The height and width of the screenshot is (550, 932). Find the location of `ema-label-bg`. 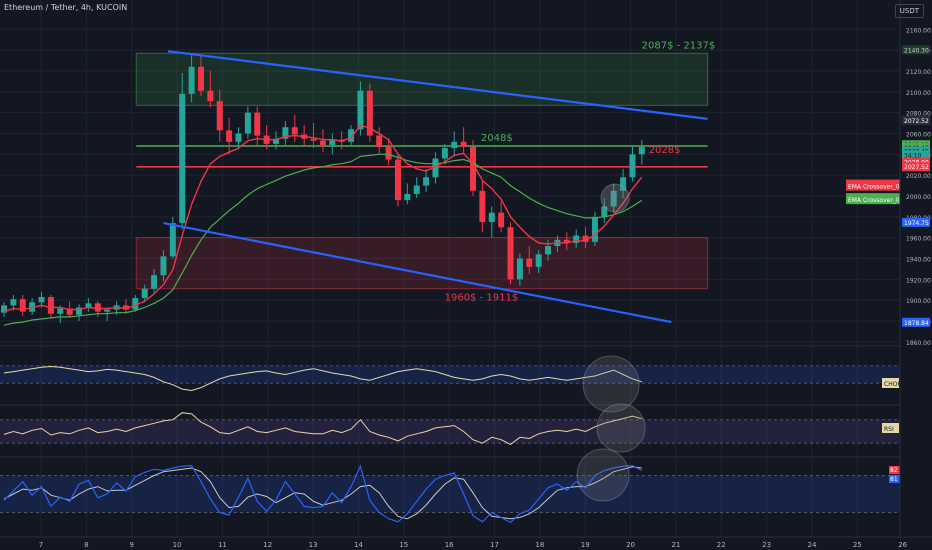

ema-label-bg is located at coordinates (873, 185).